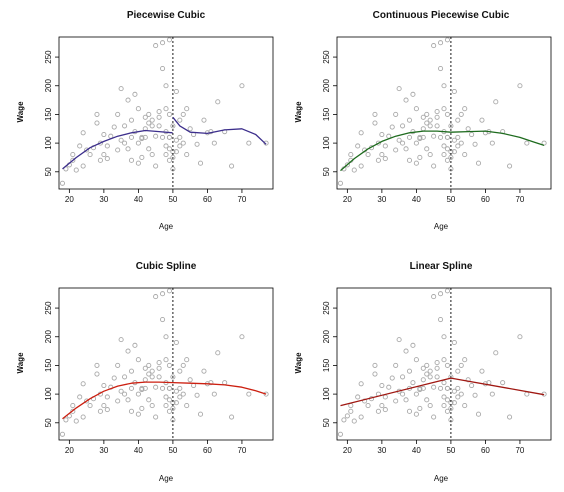  Describe the element at coordinates (450, 199) in the screenshot. I see `x-tick-label: 50` at that location.